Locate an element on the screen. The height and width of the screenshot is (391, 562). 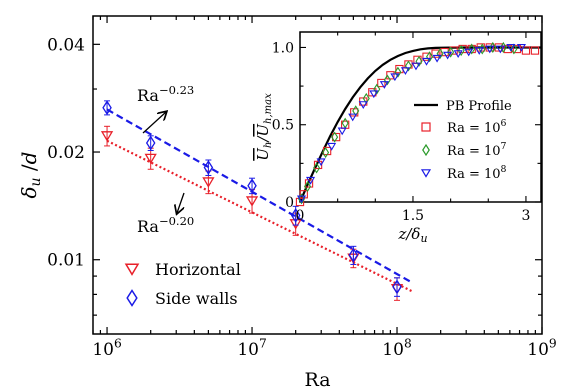
inset-y-tick-label: 0.5 is located at coordinates (283, 126).